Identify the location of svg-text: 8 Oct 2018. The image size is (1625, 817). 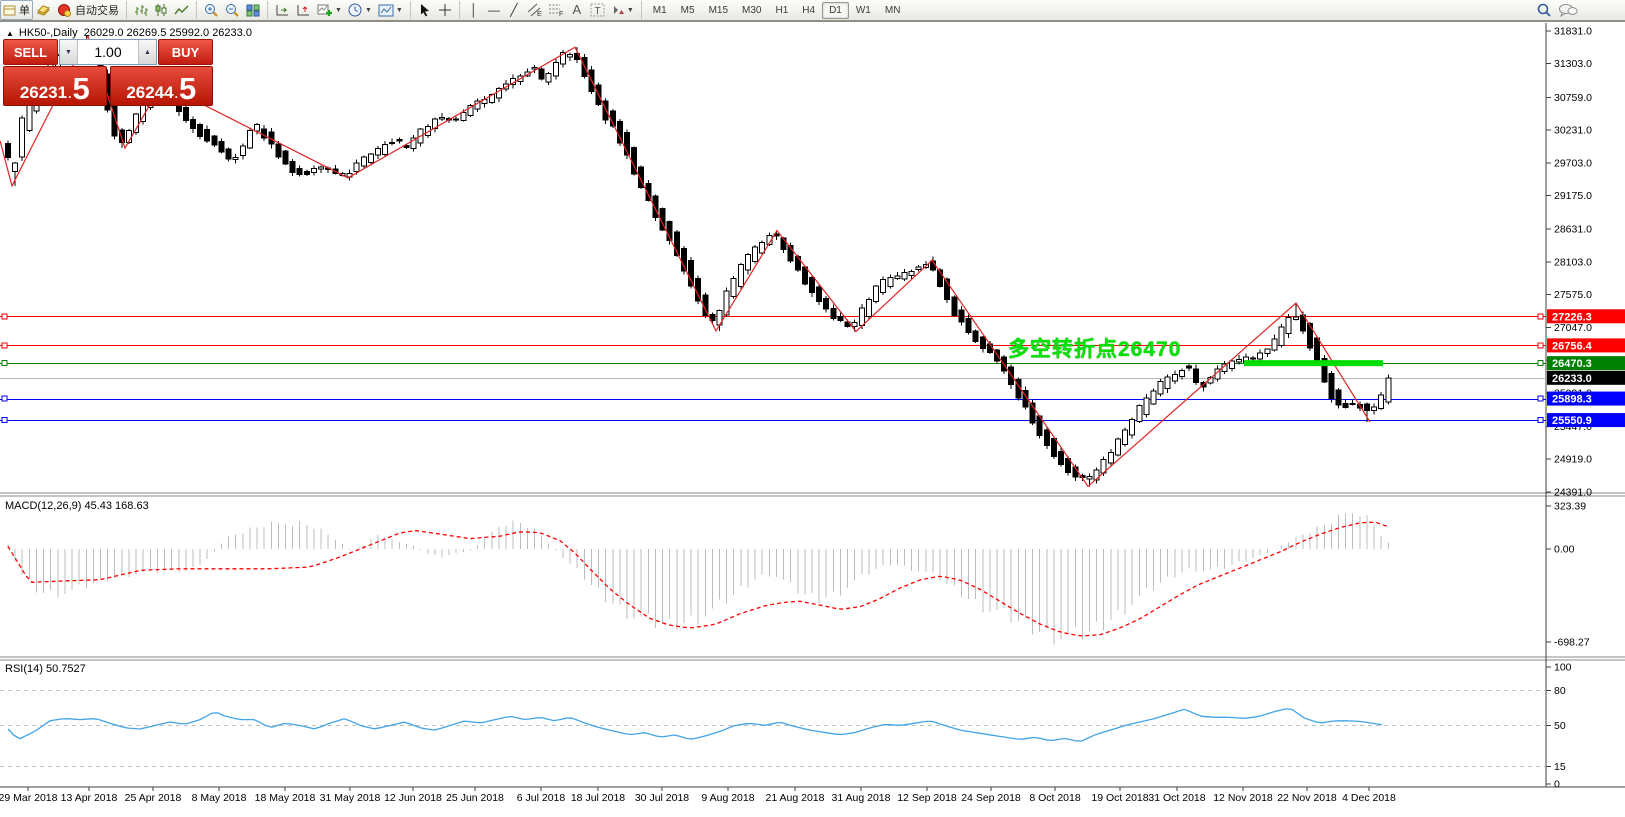
(1055, 798).